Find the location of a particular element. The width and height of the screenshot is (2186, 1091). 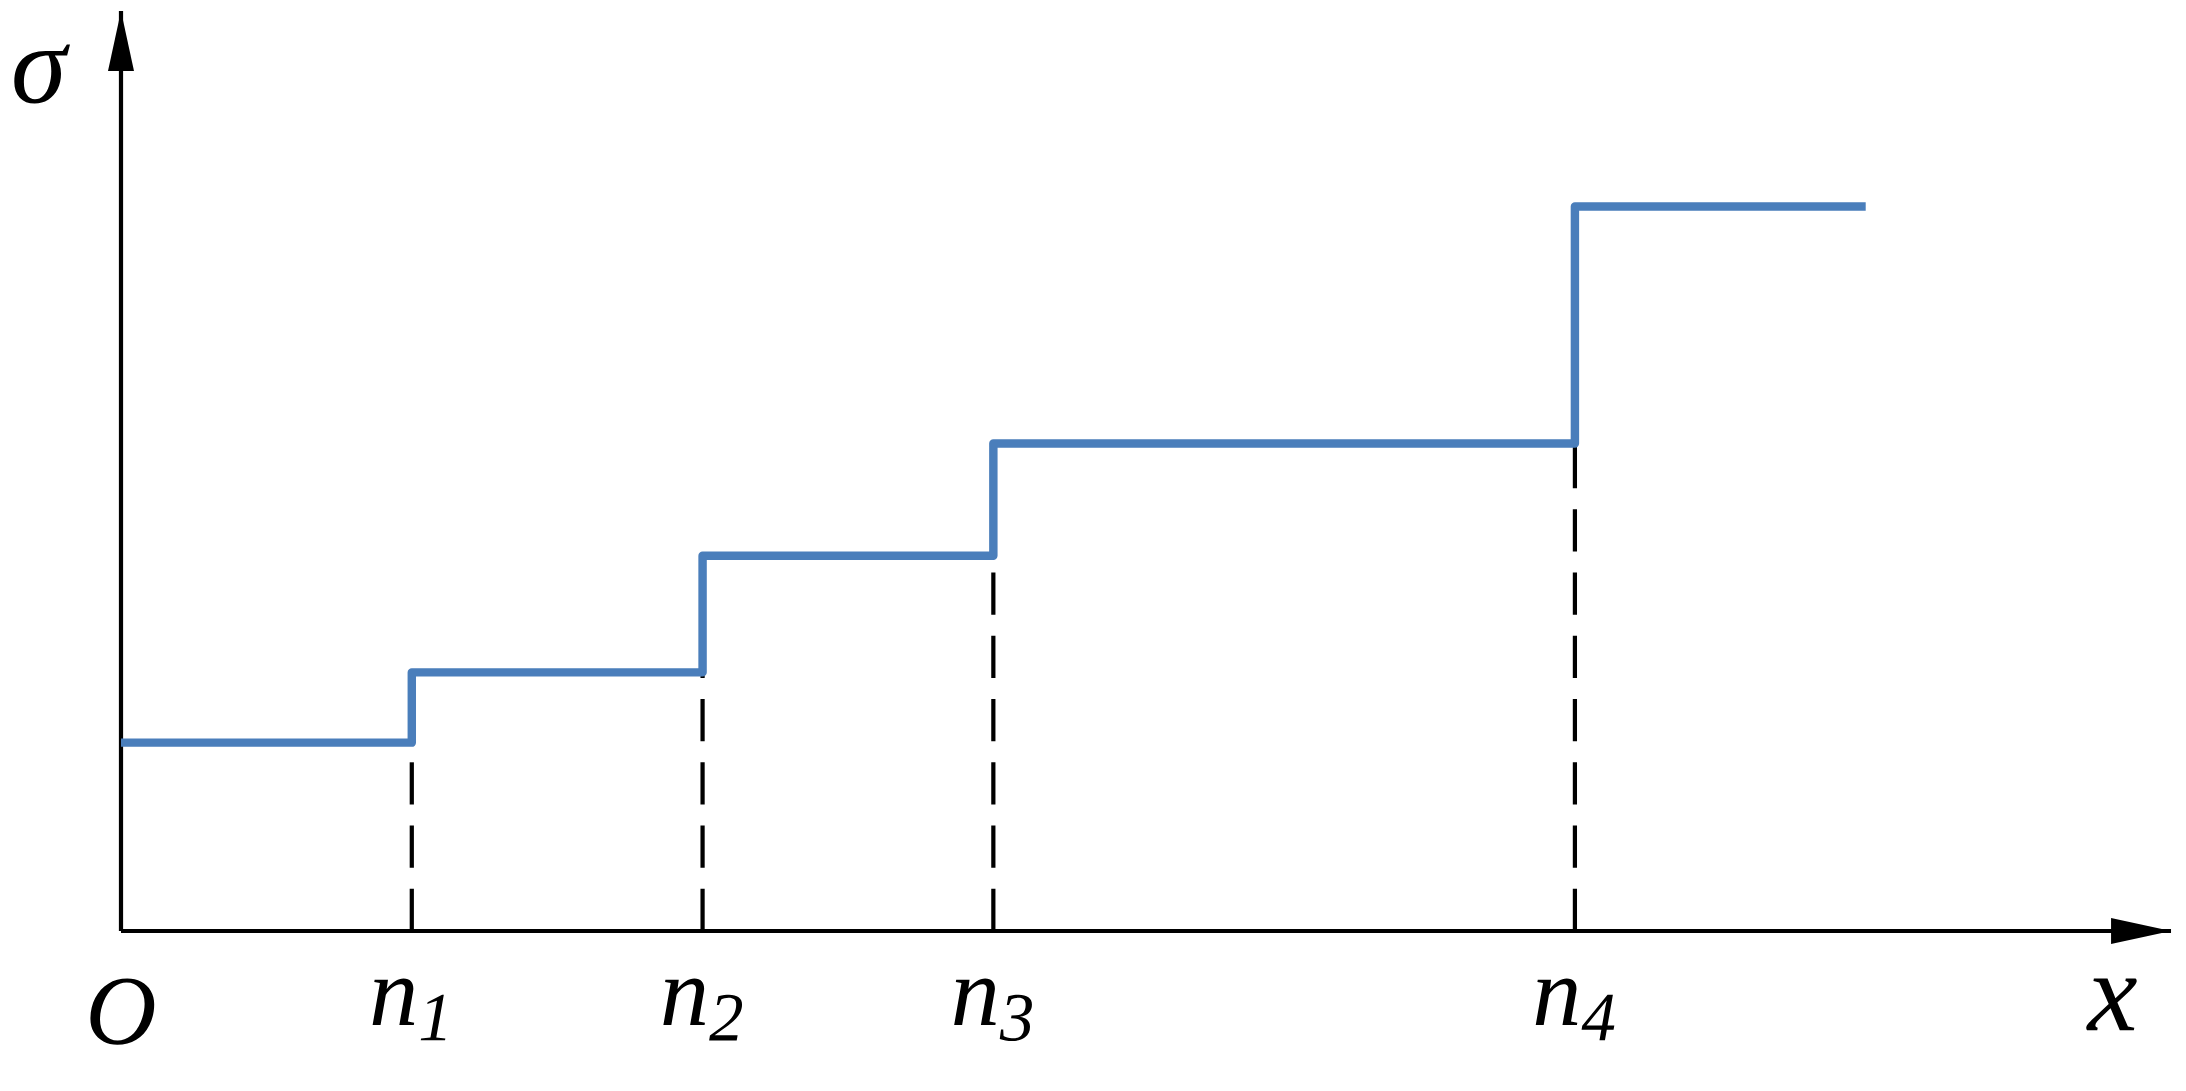

x-tick-label: n$_{1}$ is located at coordinates (409, 1009).